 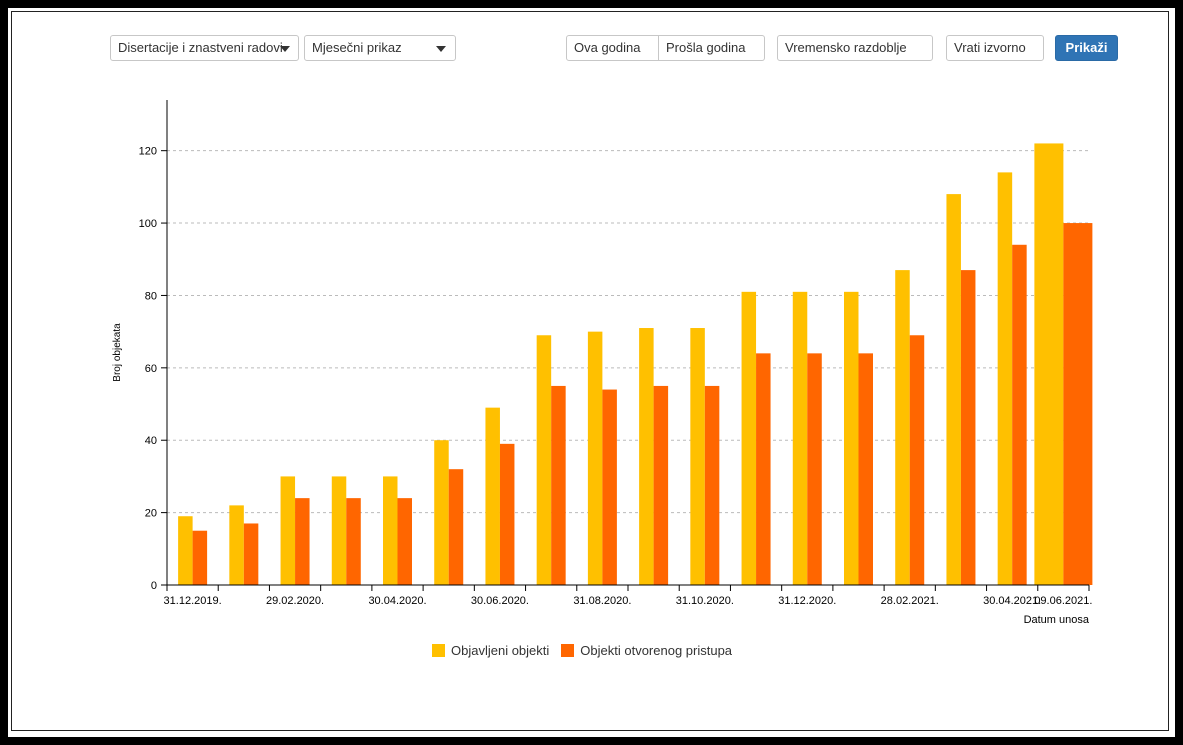 What do you see at coordinates (193, 601) in the screenshot?
I see `x-tick-label: 31.12.2019.` at bounding box center [193, 601].